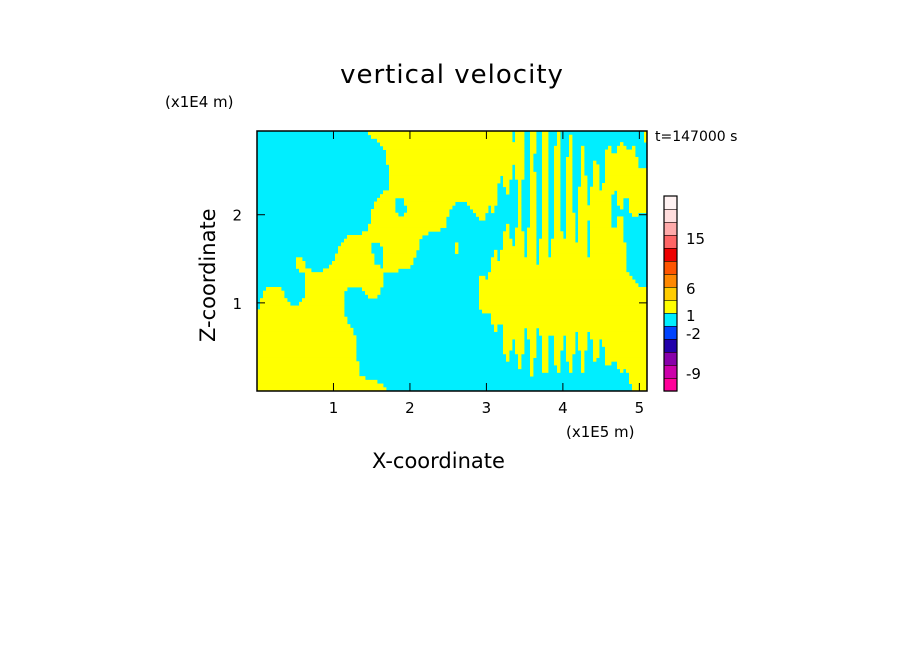 This screenshot has height=654, width=904. What do you see at coordinates (670, 241) in the screenshot?
I see `colorbar-swatch` at bounding box center [670, 241].